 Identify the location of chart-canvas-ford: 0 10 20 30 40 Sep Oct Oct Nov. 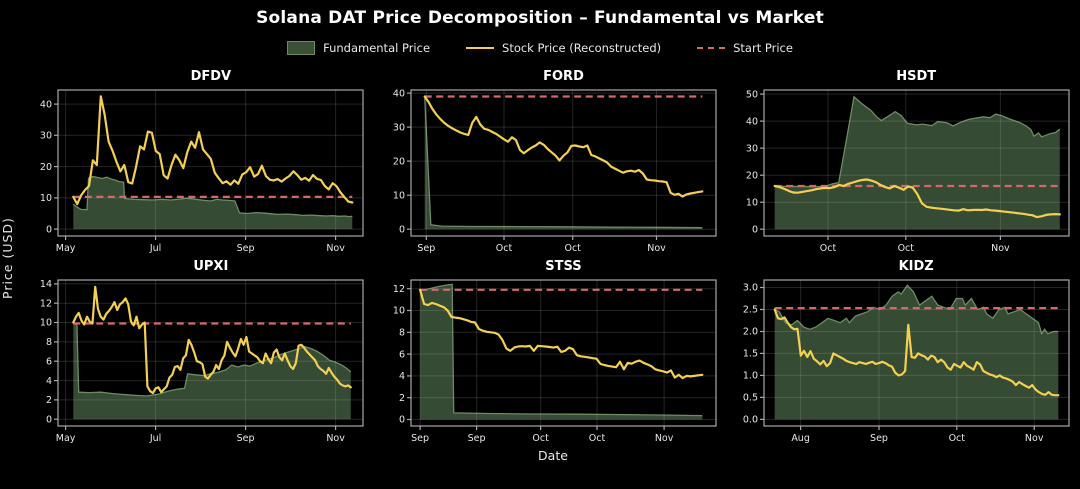
(555, 171).